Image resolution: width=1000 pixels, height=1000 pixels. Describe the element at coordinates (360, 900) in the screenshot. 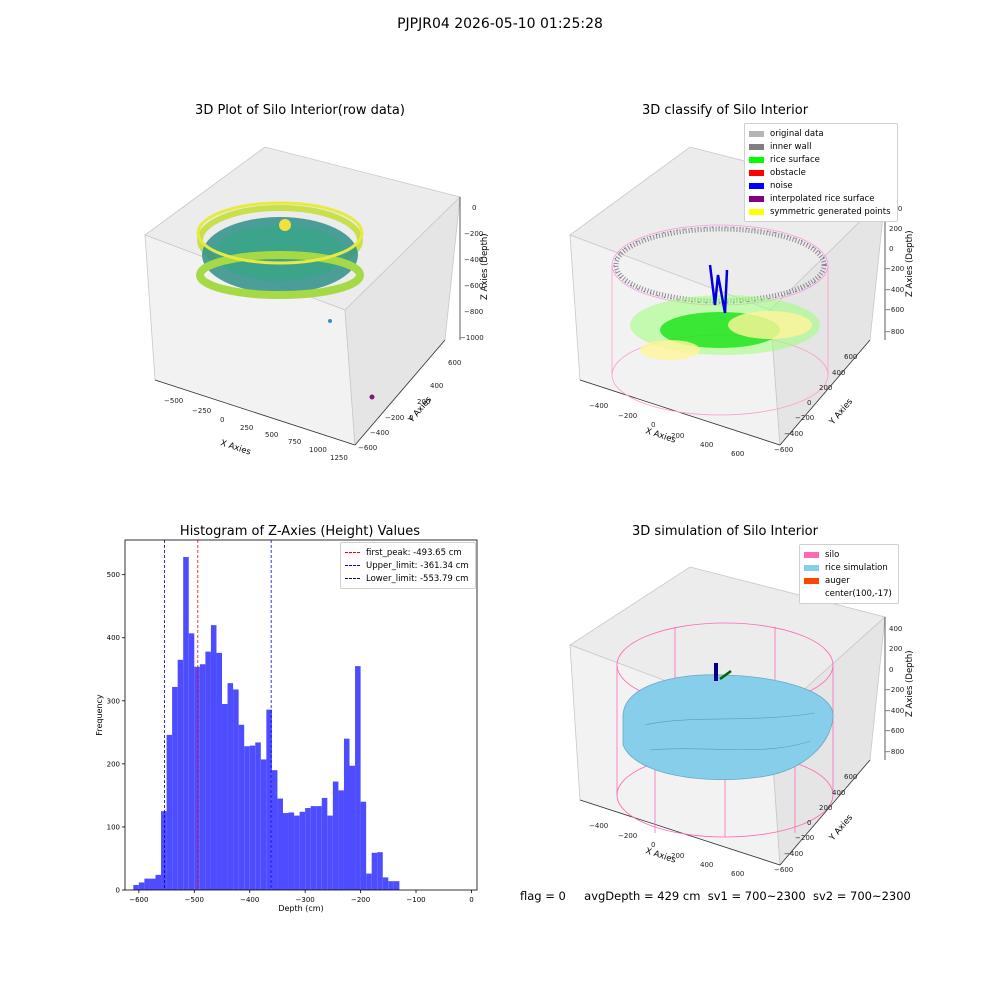

I see `histogram-x-tick-label: −200` at that location.